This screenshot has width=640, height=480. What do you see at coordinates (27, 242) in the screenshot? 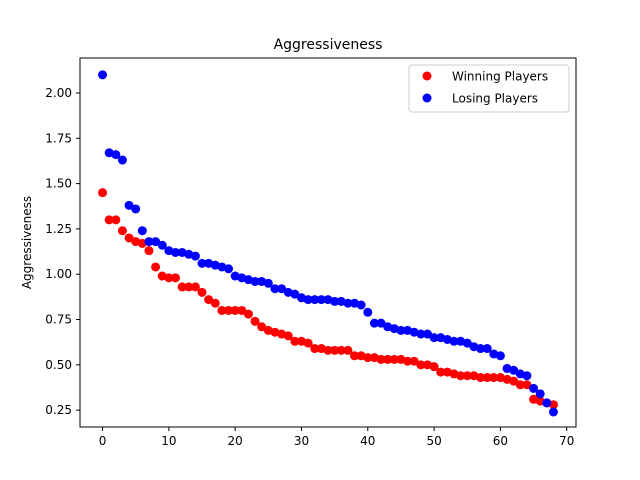
I see `y-axis-label: Aggressiveness` at bounding box center [27, 242].